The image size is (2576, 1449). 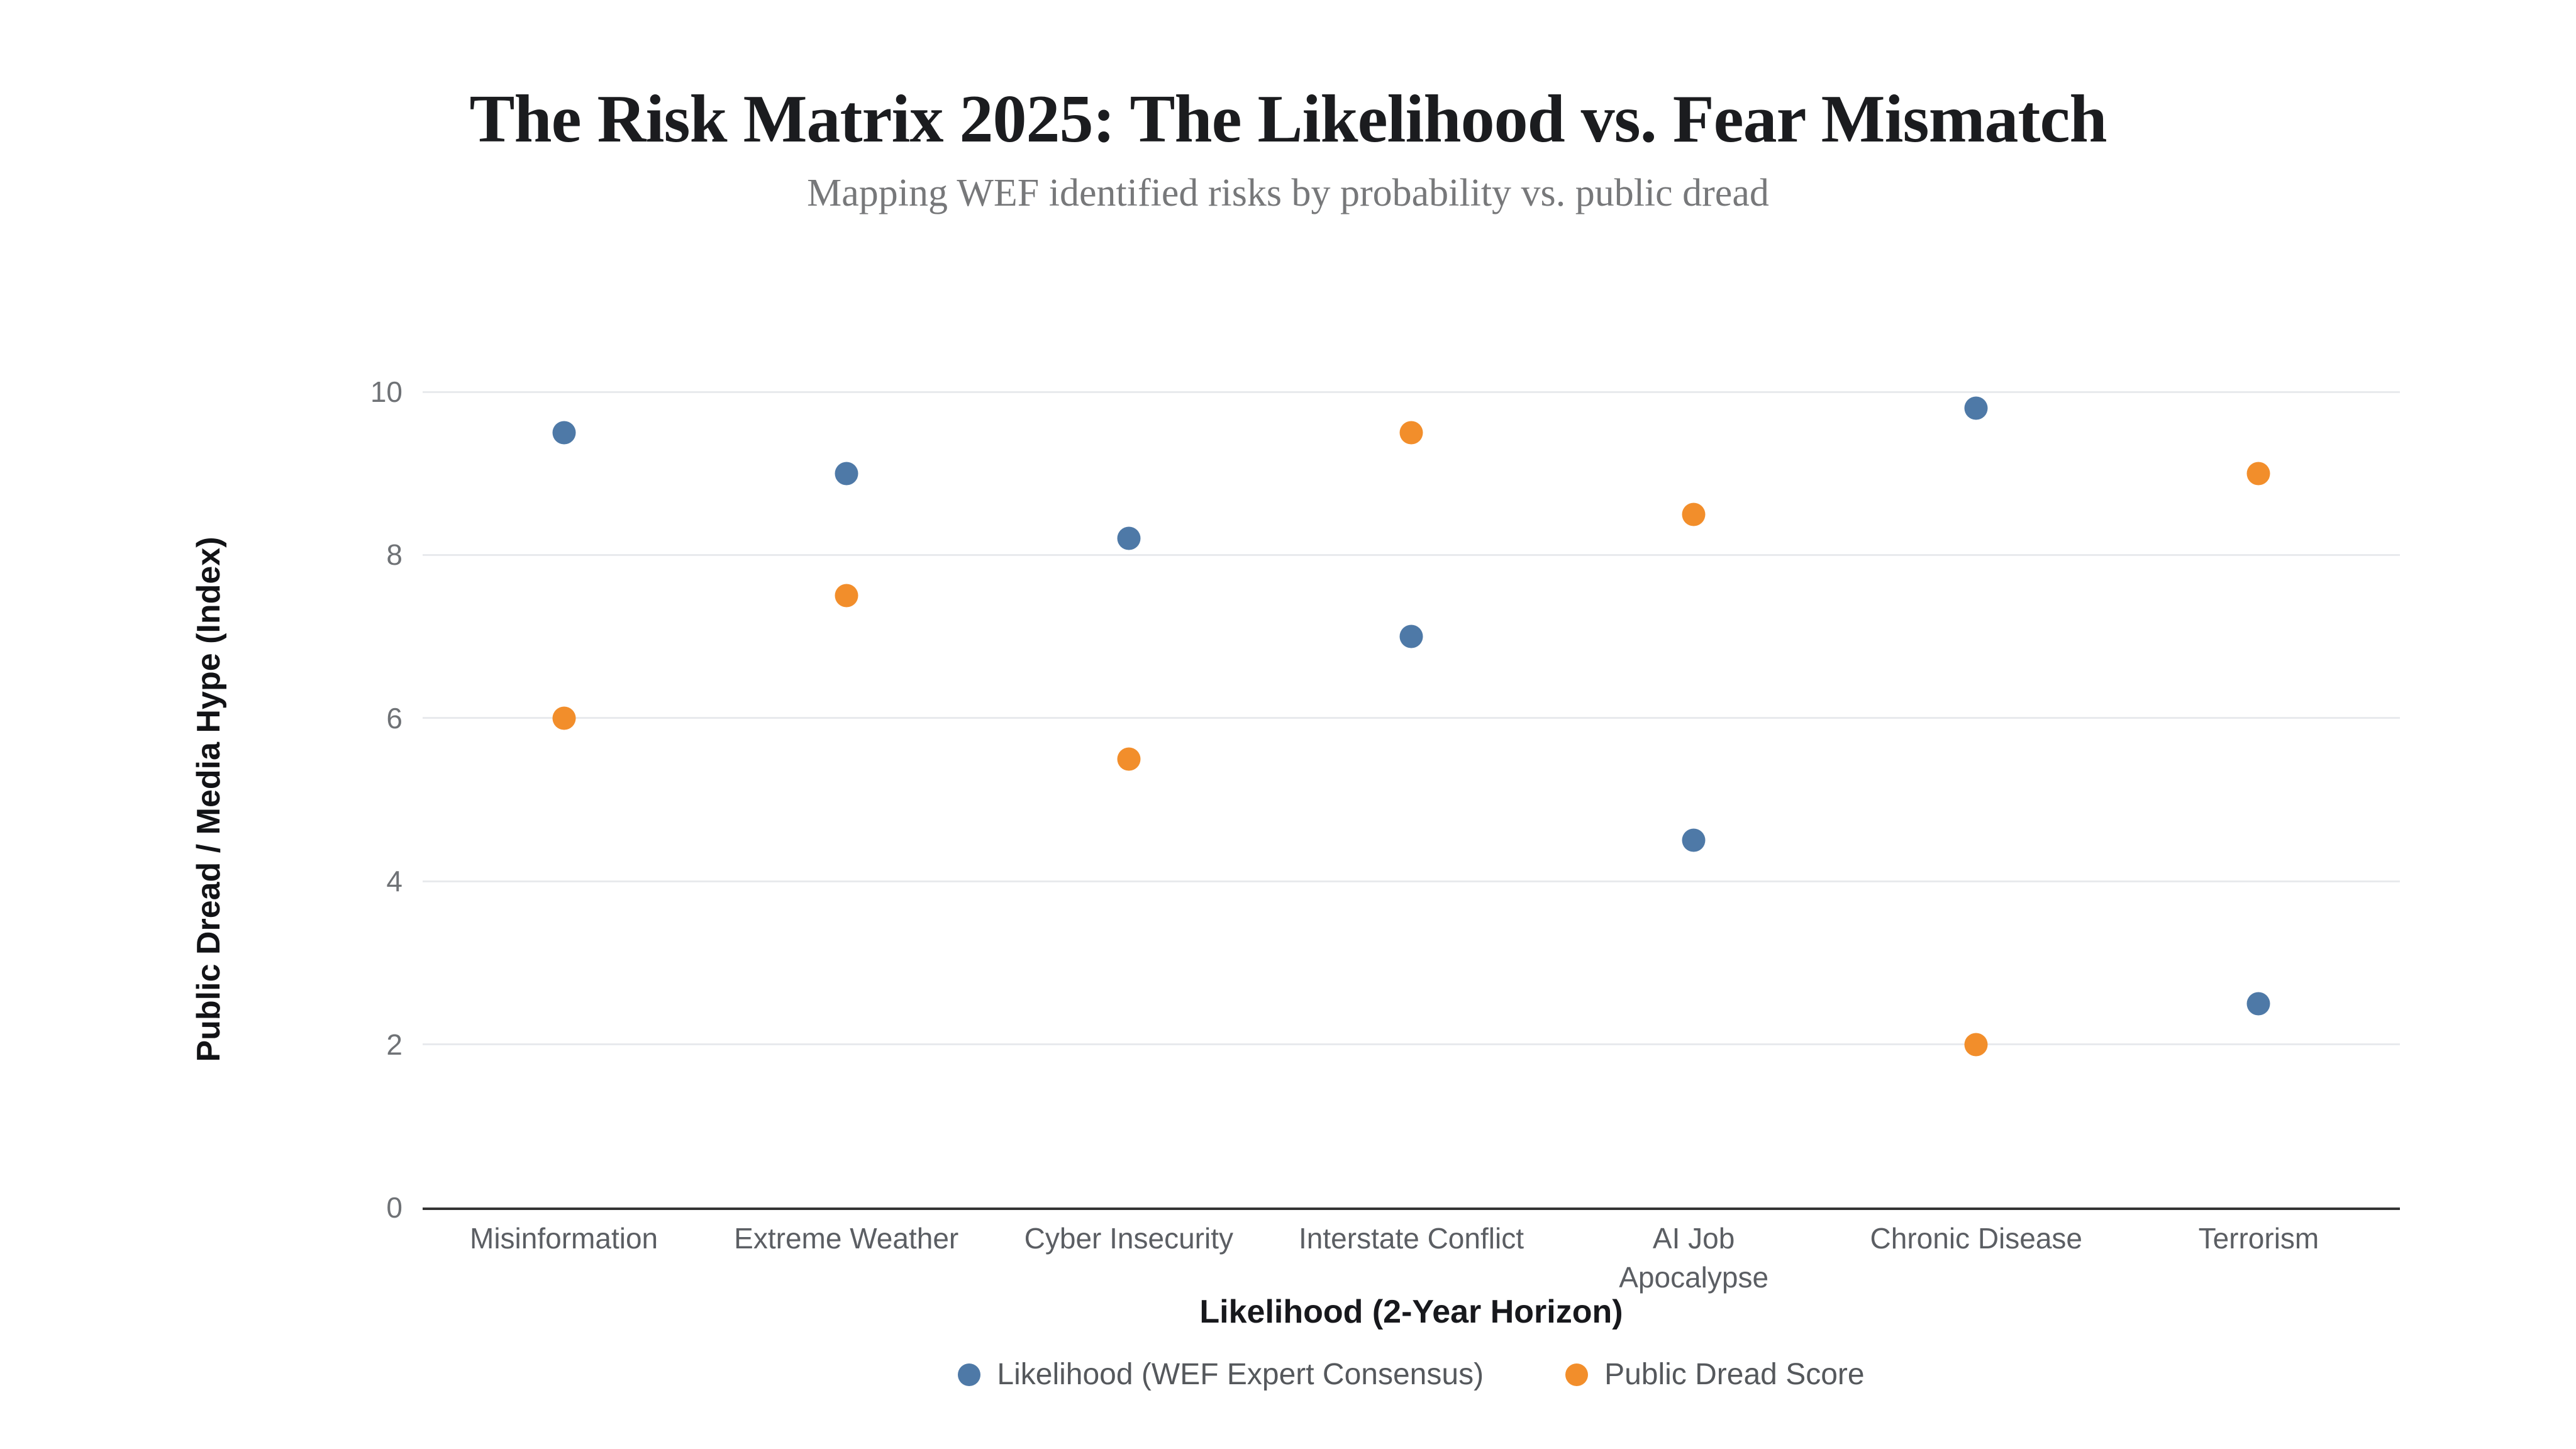 I want to click on y-tick-label: 10, so click(x=386, y=391).